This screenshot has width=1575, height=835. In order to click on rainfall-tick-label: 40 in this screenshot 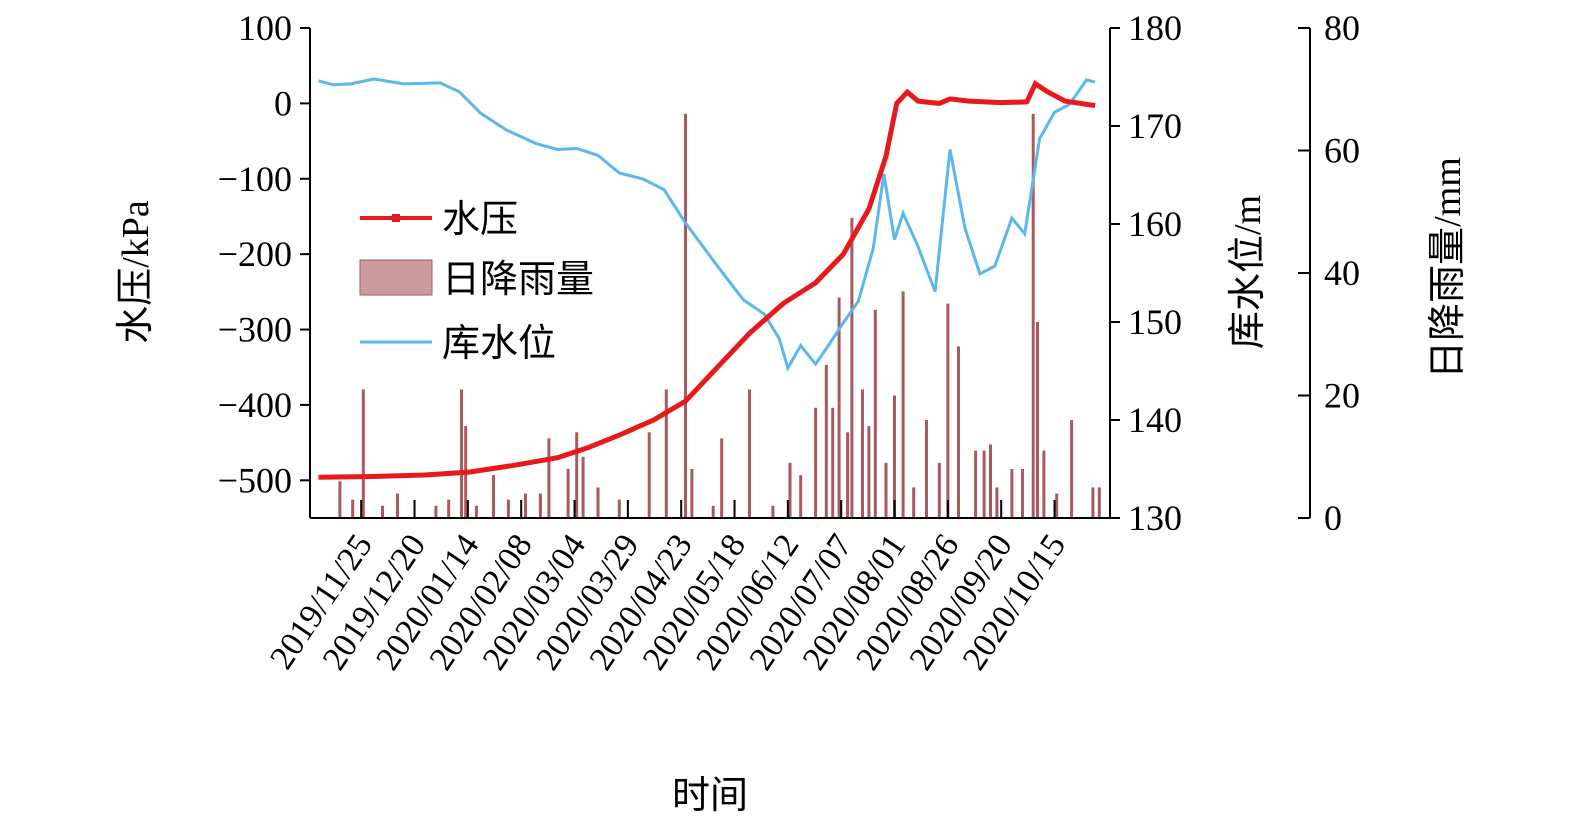, I will do `click(1342, 273)`.